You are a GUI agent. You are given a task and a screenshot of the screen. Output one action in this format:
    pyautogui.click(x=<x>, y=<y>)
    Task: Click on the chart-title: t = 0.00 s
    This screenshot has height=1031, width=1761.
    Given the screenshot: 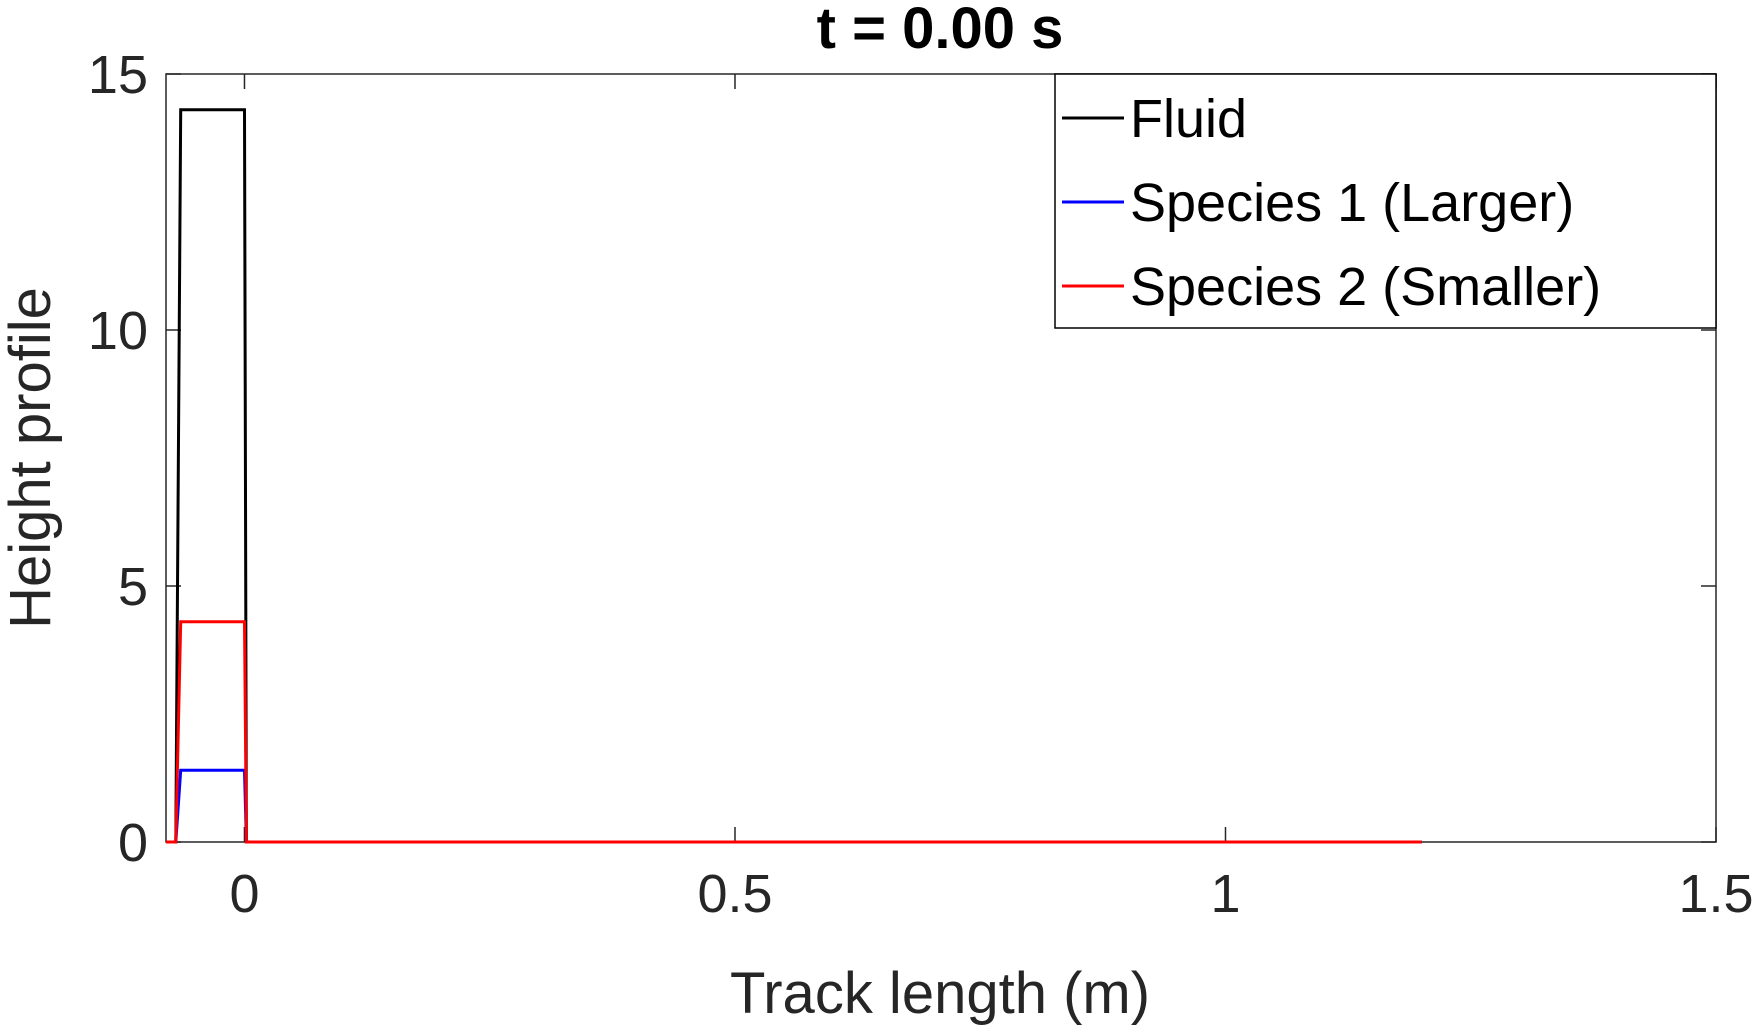 What is the action you would take?
    pyautogui.click(x=940, y=30)
    